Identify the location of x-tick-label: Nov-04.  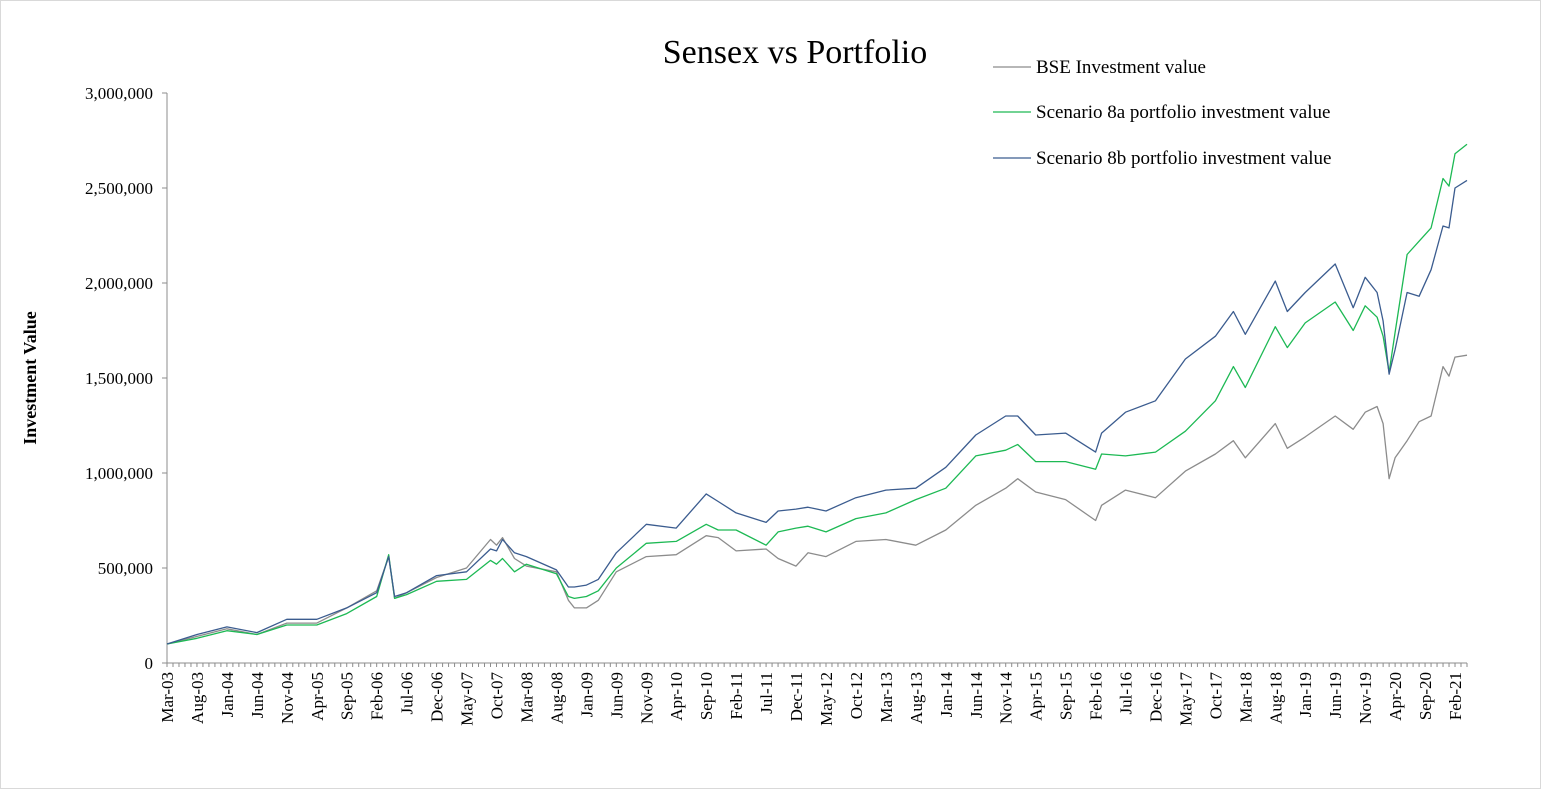
(287, 698).